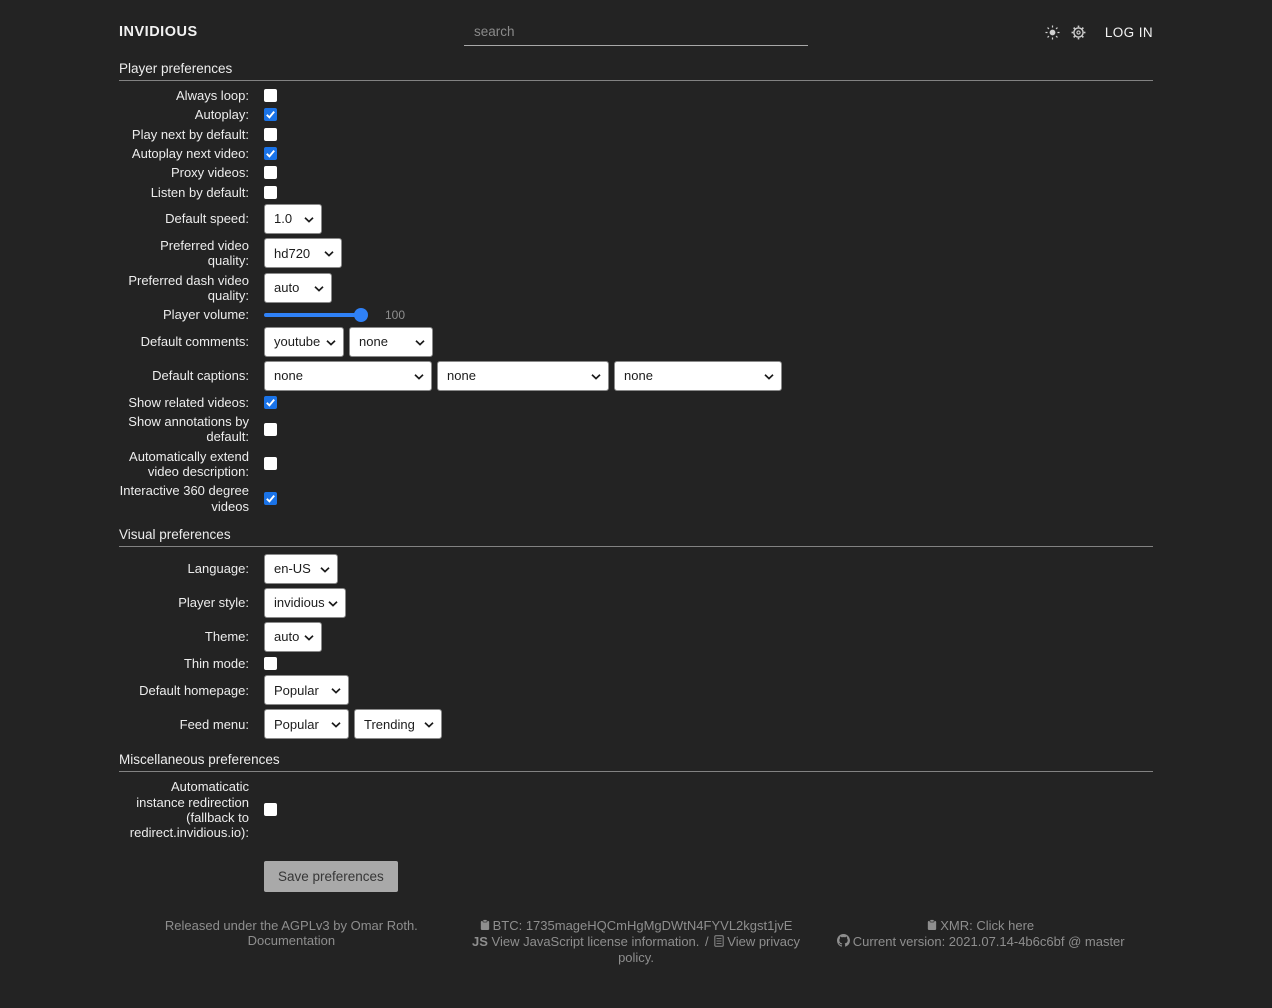 This screenshot has width=1272, height=1008. Describe the element at coordinates (270, 464) in the screenshot. I see `extend-video-description-checkbox` at that location.